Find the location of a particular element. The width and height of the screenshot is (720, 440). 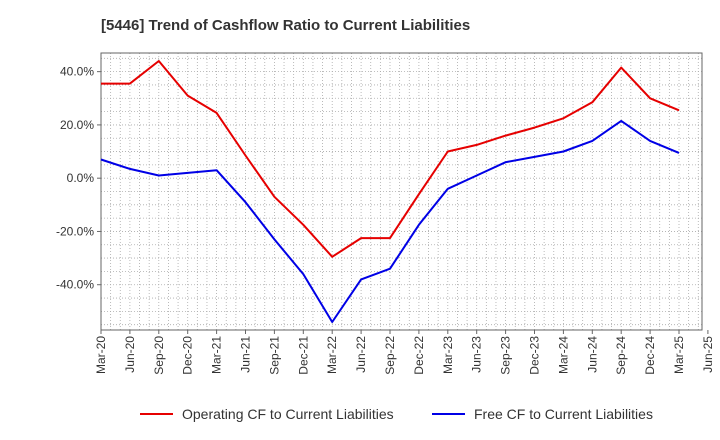

legend-label-operating: Operating CF to Current Liabilities is located at coordinates (288, 414).